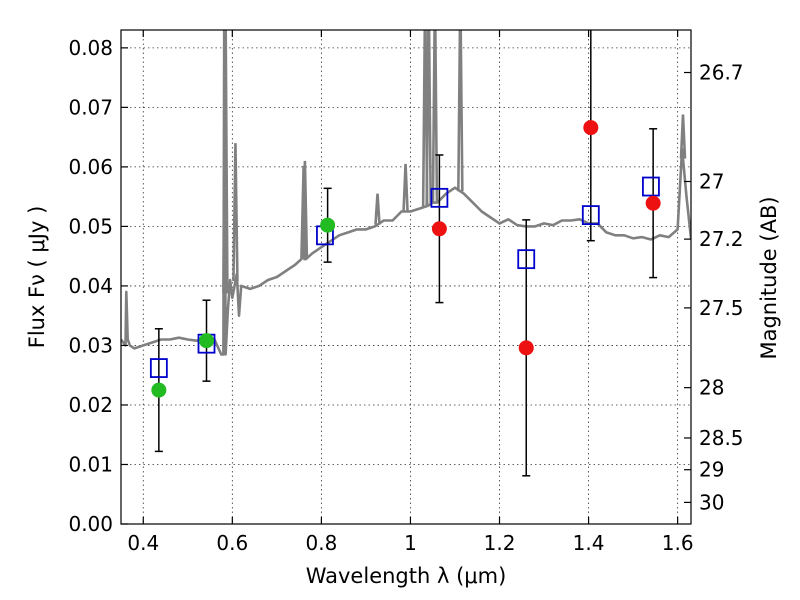 The height and width of the screenshot is (600, 800). I want to click on right-tick-label: 30, so click(711, 502).